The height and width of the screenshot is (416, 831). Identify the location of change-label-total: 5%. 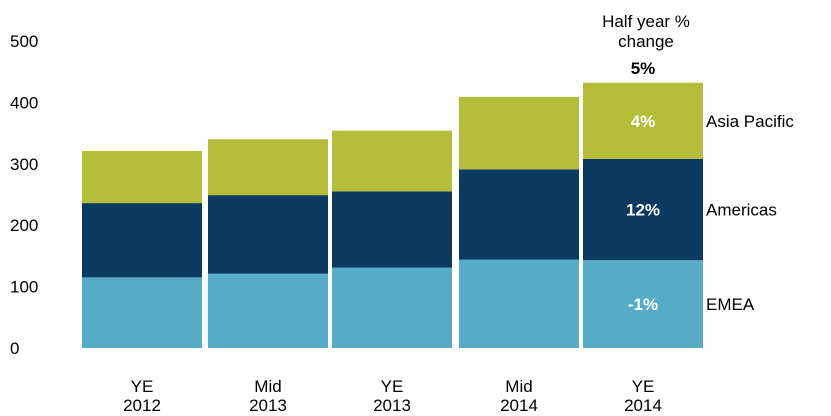
(643, 68).